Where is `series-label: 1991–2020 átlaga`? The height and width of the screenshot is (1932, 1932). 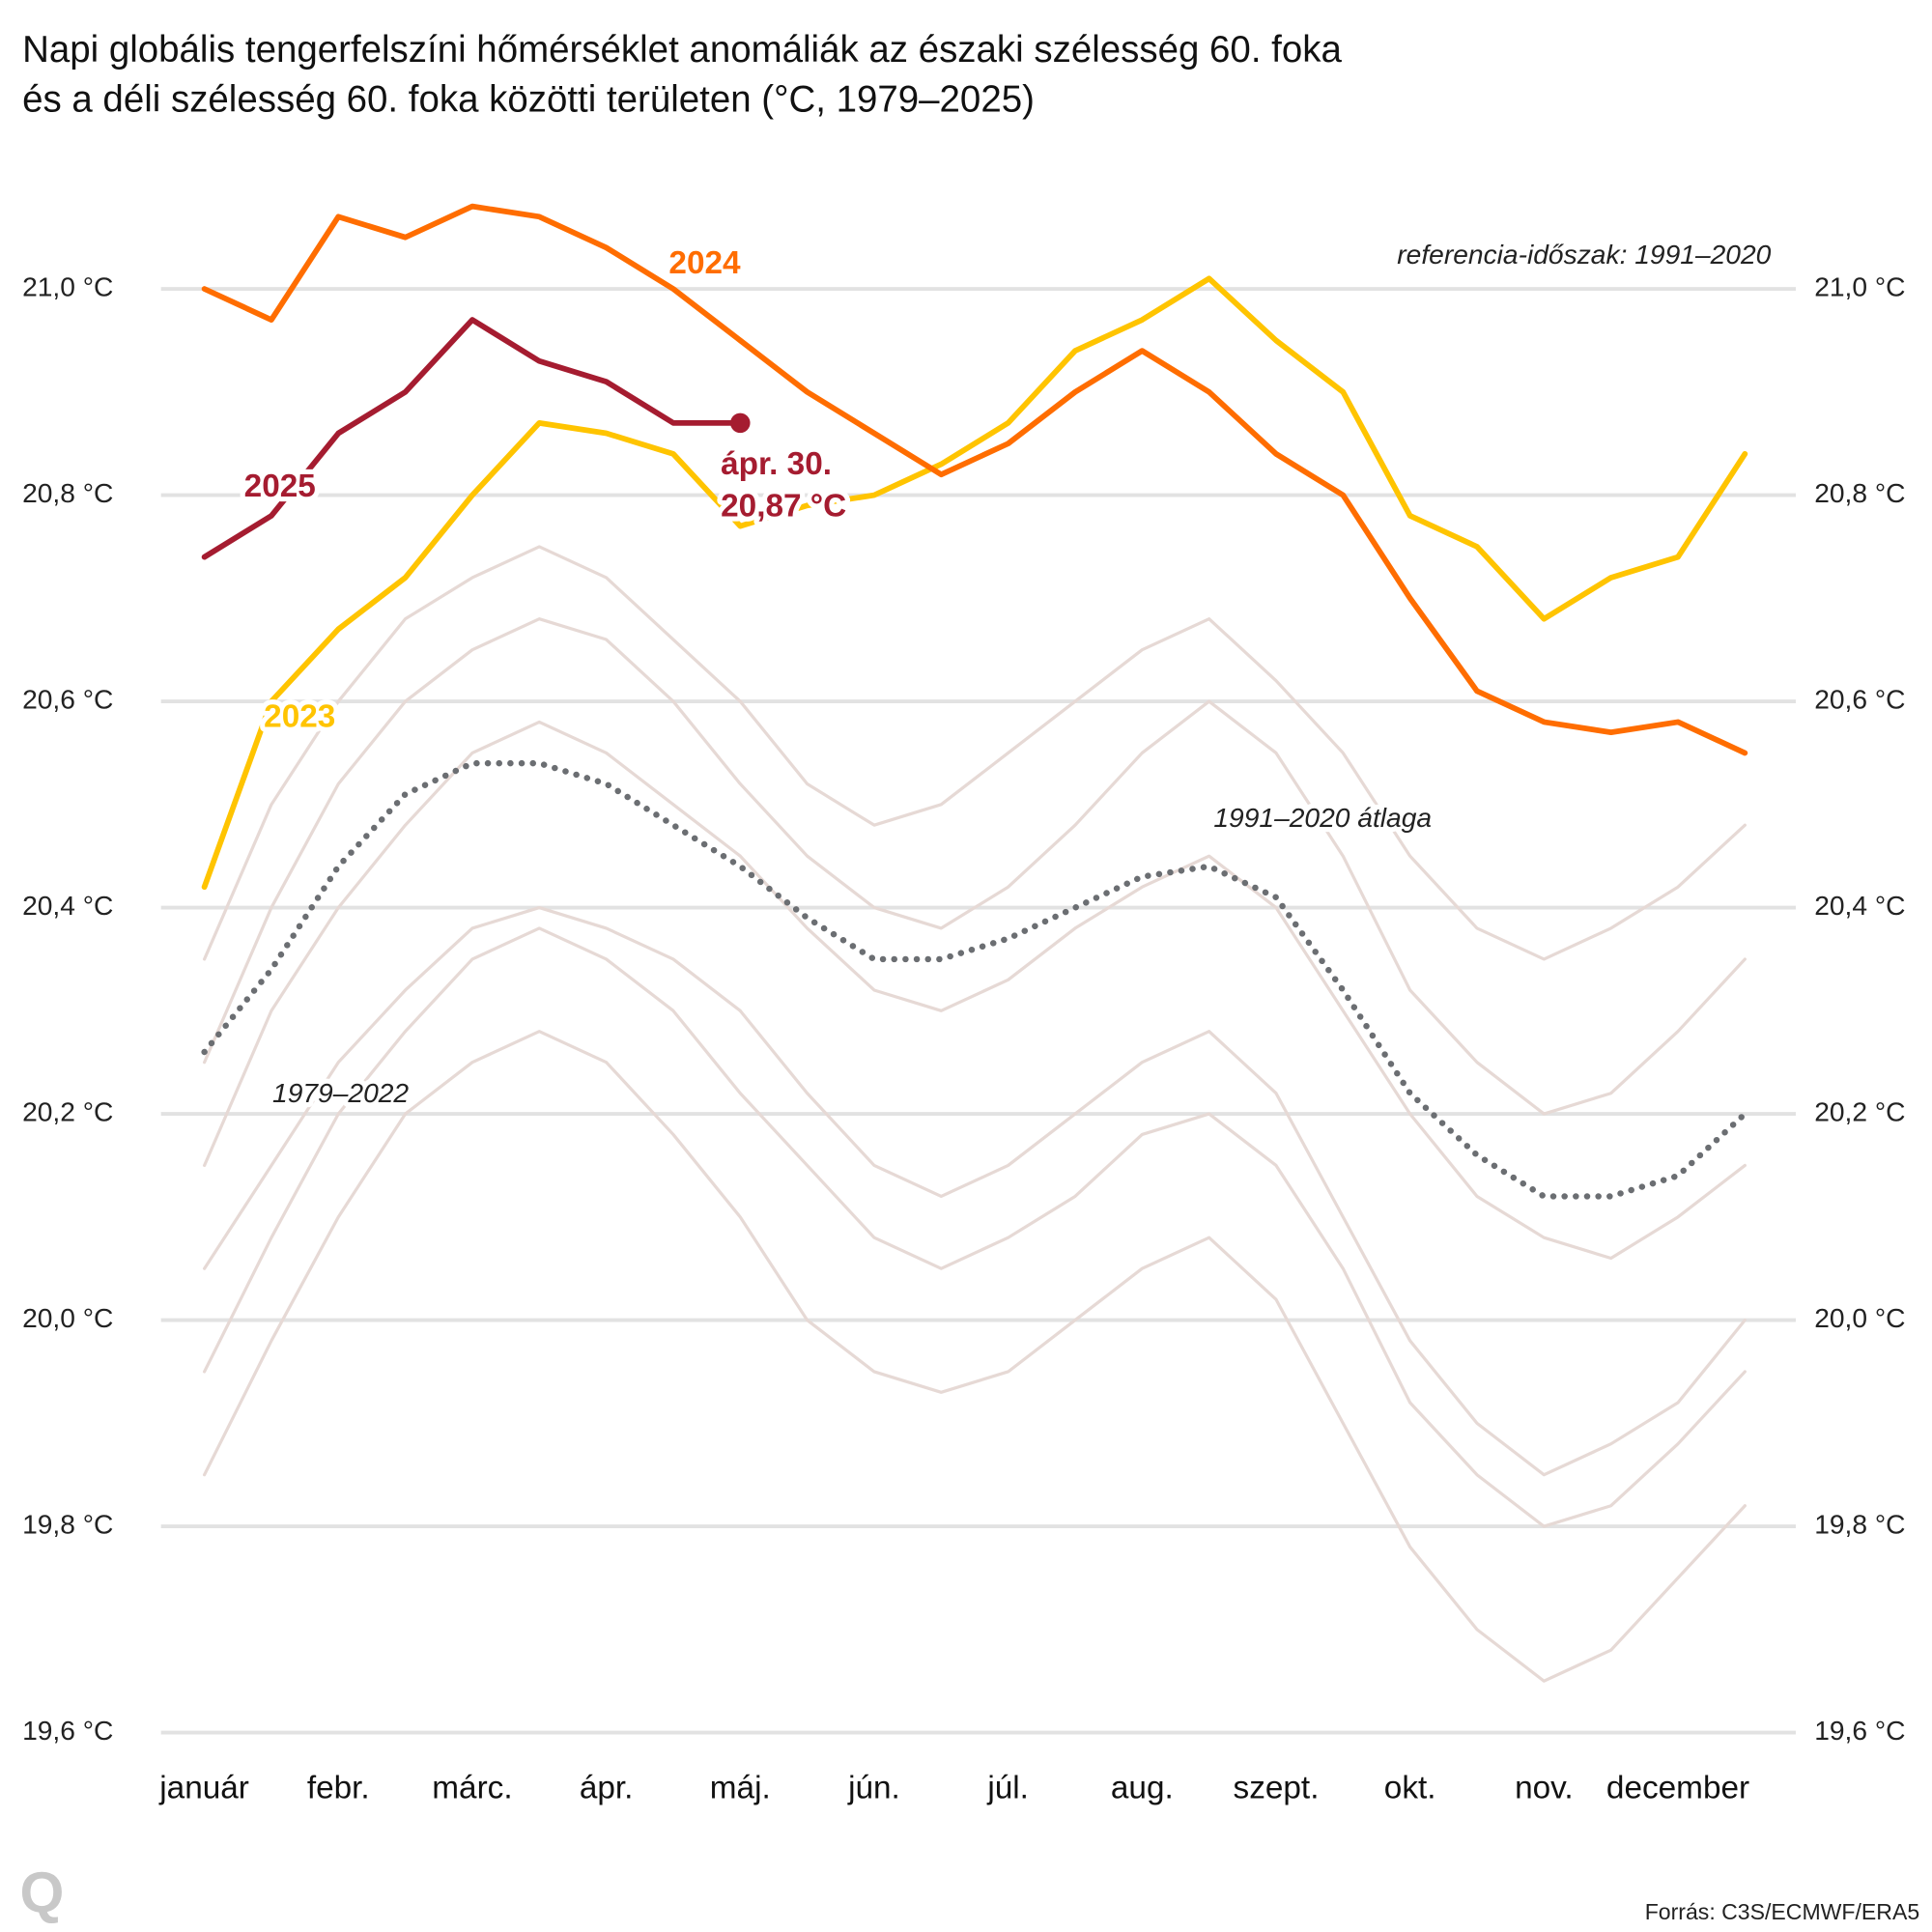
series-label: 1991–2020 átlaga is located at coordinates (1322, 817).